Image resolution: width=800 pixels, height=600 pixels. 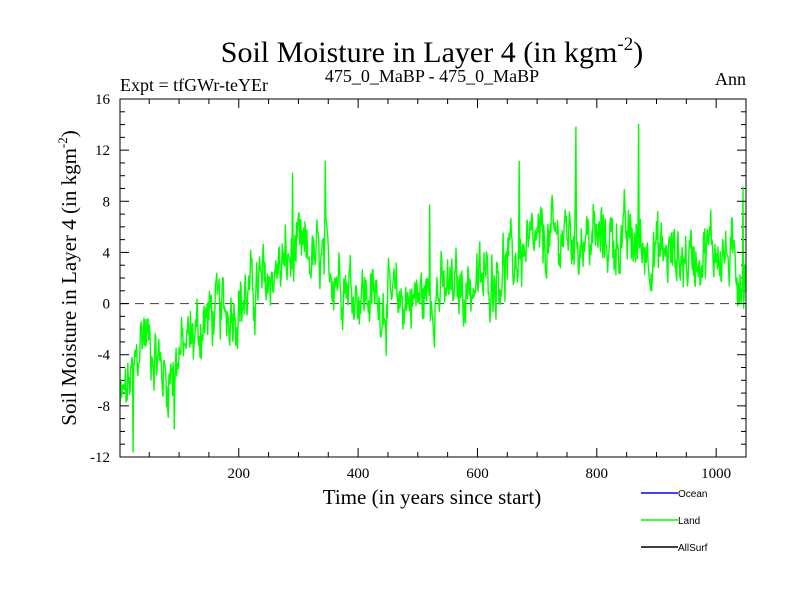 I want to click on x-tick-label: 200, so click(x=239, y=474).